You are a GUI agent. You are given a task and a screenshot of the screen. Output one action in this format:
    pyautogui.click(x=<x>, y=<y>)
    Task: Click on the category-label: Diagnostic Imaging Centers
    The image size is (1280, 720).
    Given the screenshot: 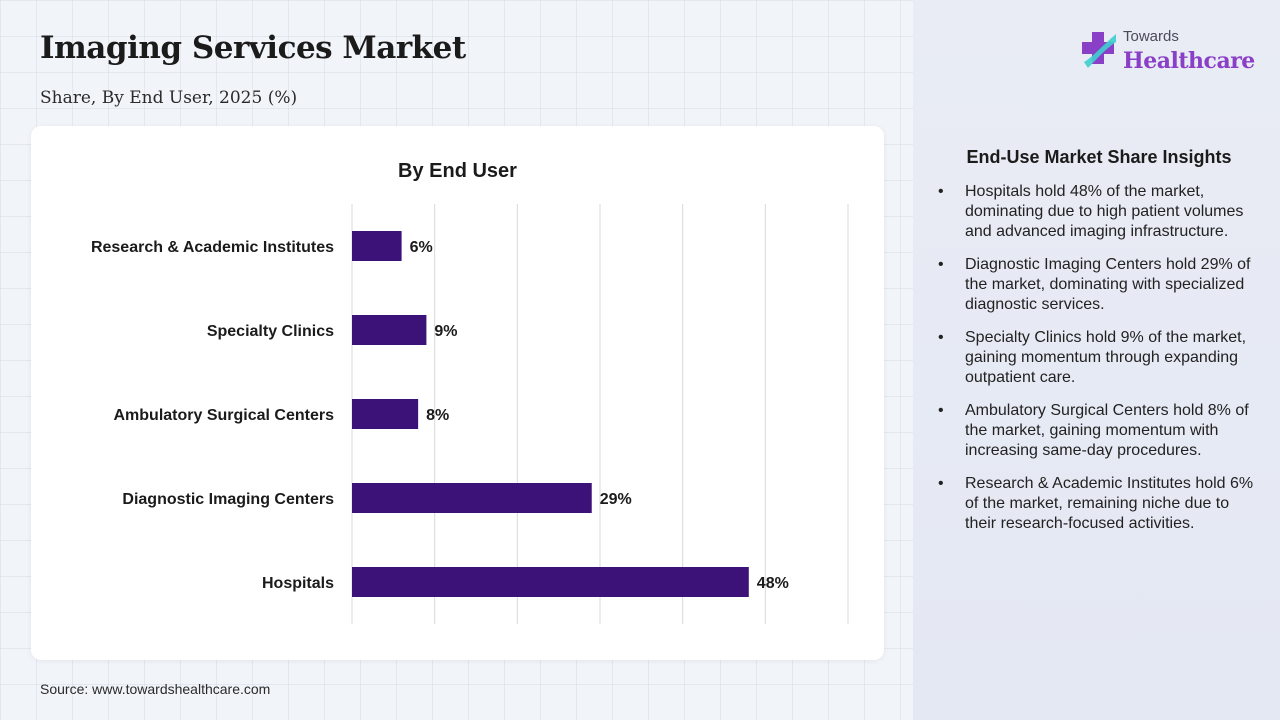 What is the action you would take?
    pyautogui.click(x=228, y=499)
    